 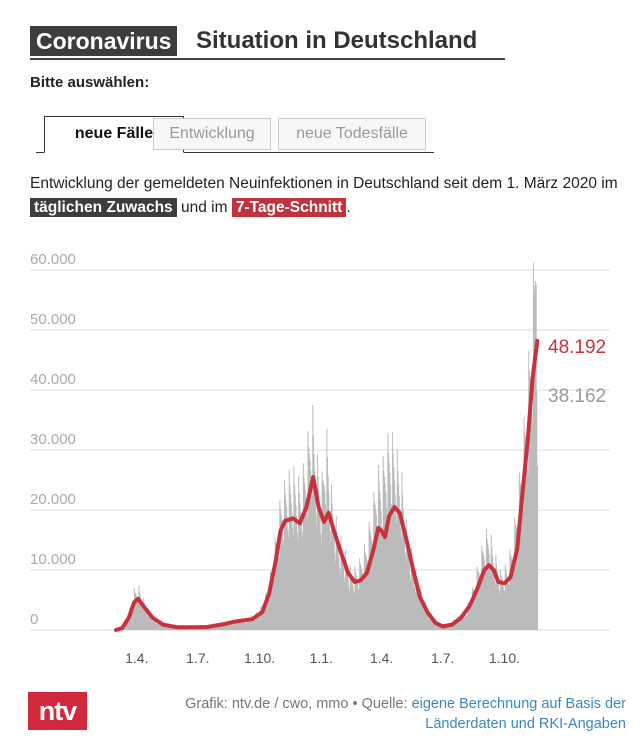 What do you see at coordinates (212, 134) in the screenshot?
I see `tab-development: Entwicklung` at bounding box center [212, 134].